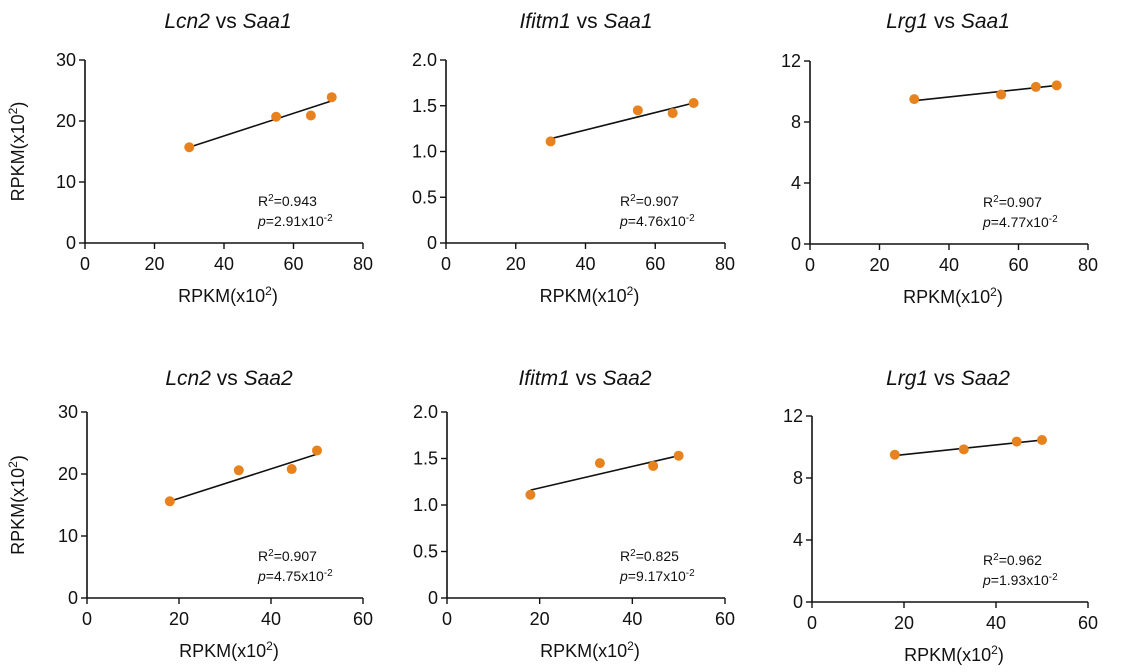  I want to click on p-value-label: p=4.75x10-2, so click(295, 576).